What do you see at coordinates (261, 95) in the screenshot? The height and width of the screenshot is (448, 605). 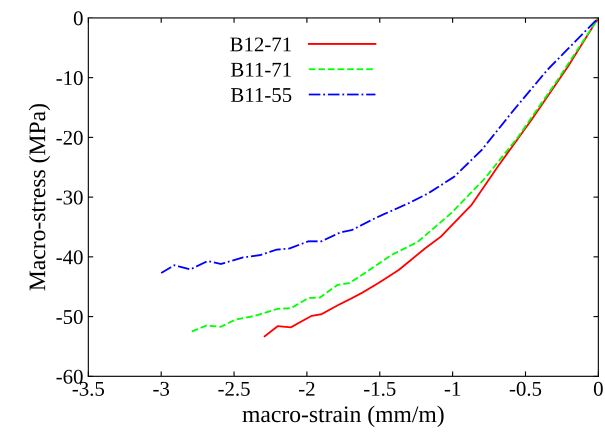 I see `legend-label: B11-55` at bounding box center [261, 95].